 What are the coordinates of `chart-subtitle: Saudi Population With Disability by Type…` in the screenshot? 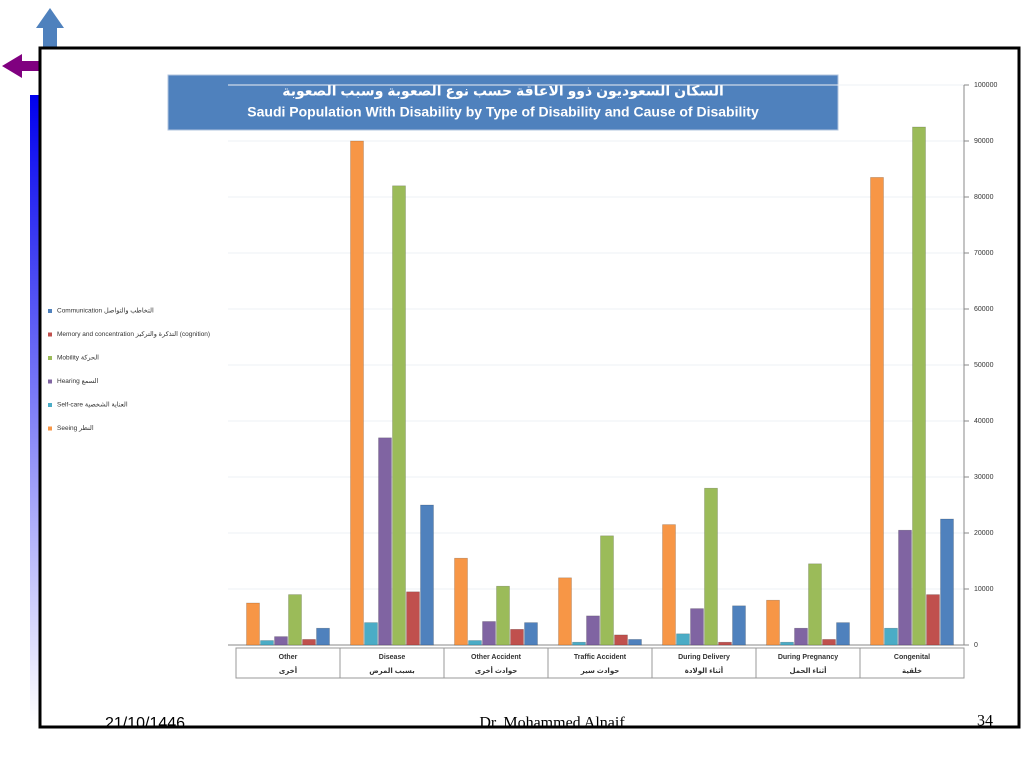 It's located at (503, 112).